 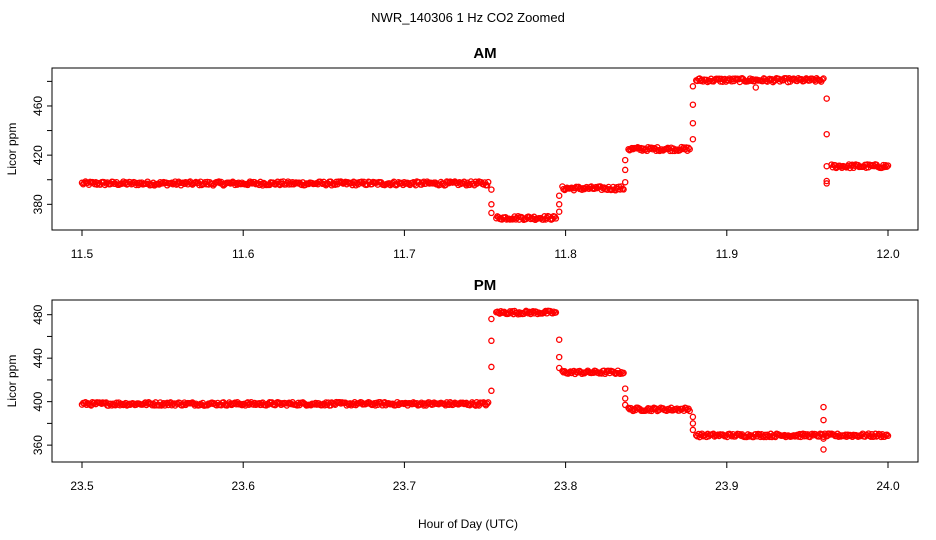 I want to click on figure-title: NWR_140306 1 Hz CO2 Zoomed, so click(x=468, y=17).